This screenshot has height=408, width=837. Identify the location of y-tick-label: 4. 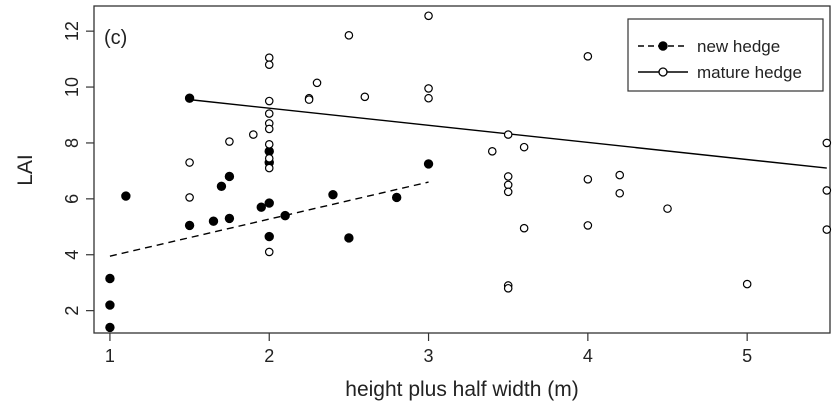
(72, 255).